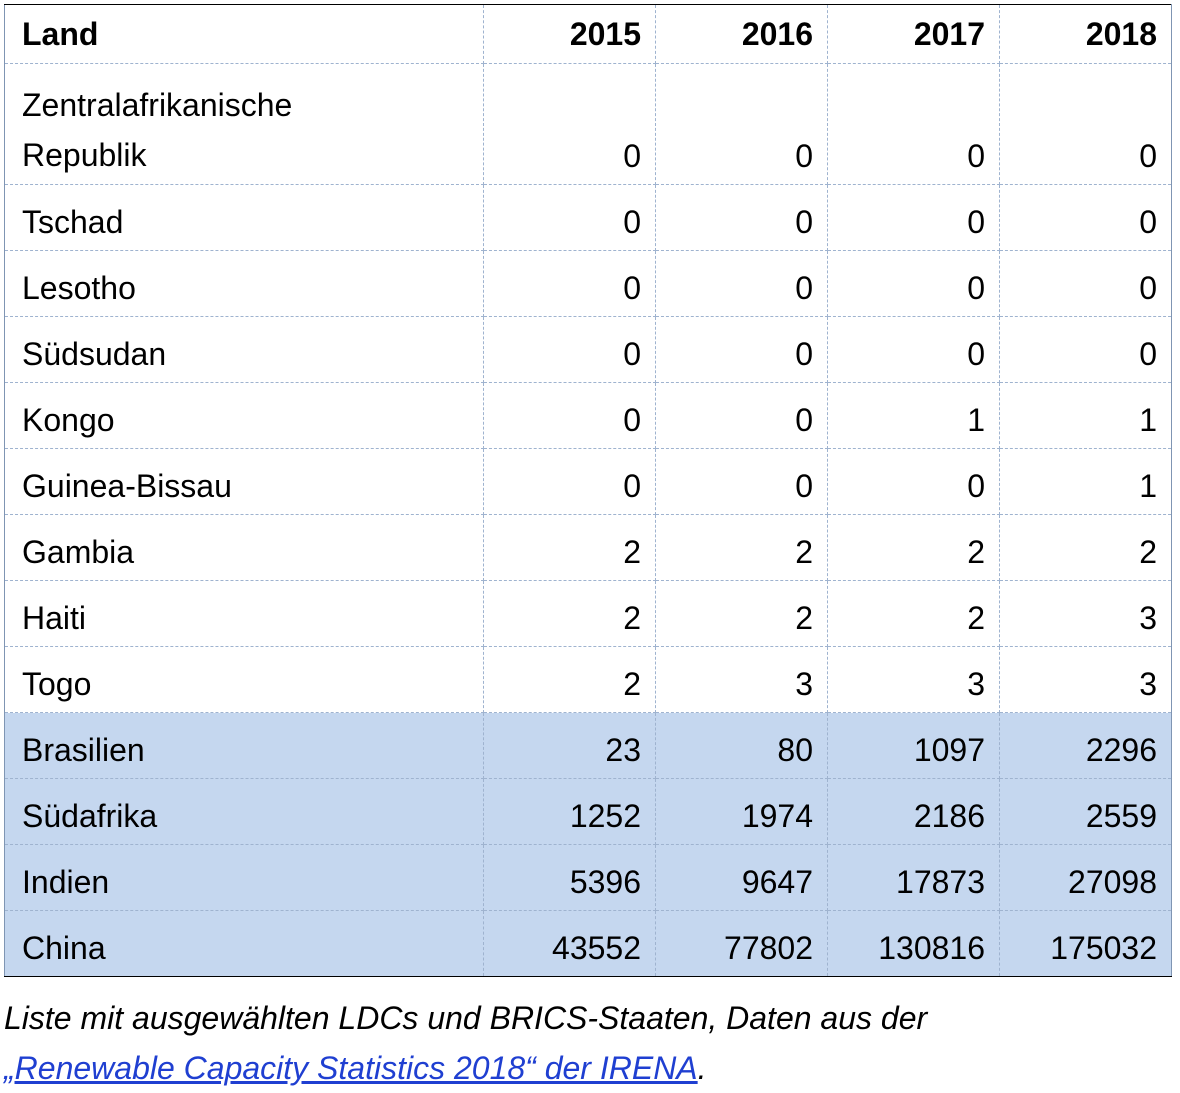 Image resolution: width=1180 pixels, height=1093 pixels. I want to click on value-cell-2018: 2559, so click(1085, 811).